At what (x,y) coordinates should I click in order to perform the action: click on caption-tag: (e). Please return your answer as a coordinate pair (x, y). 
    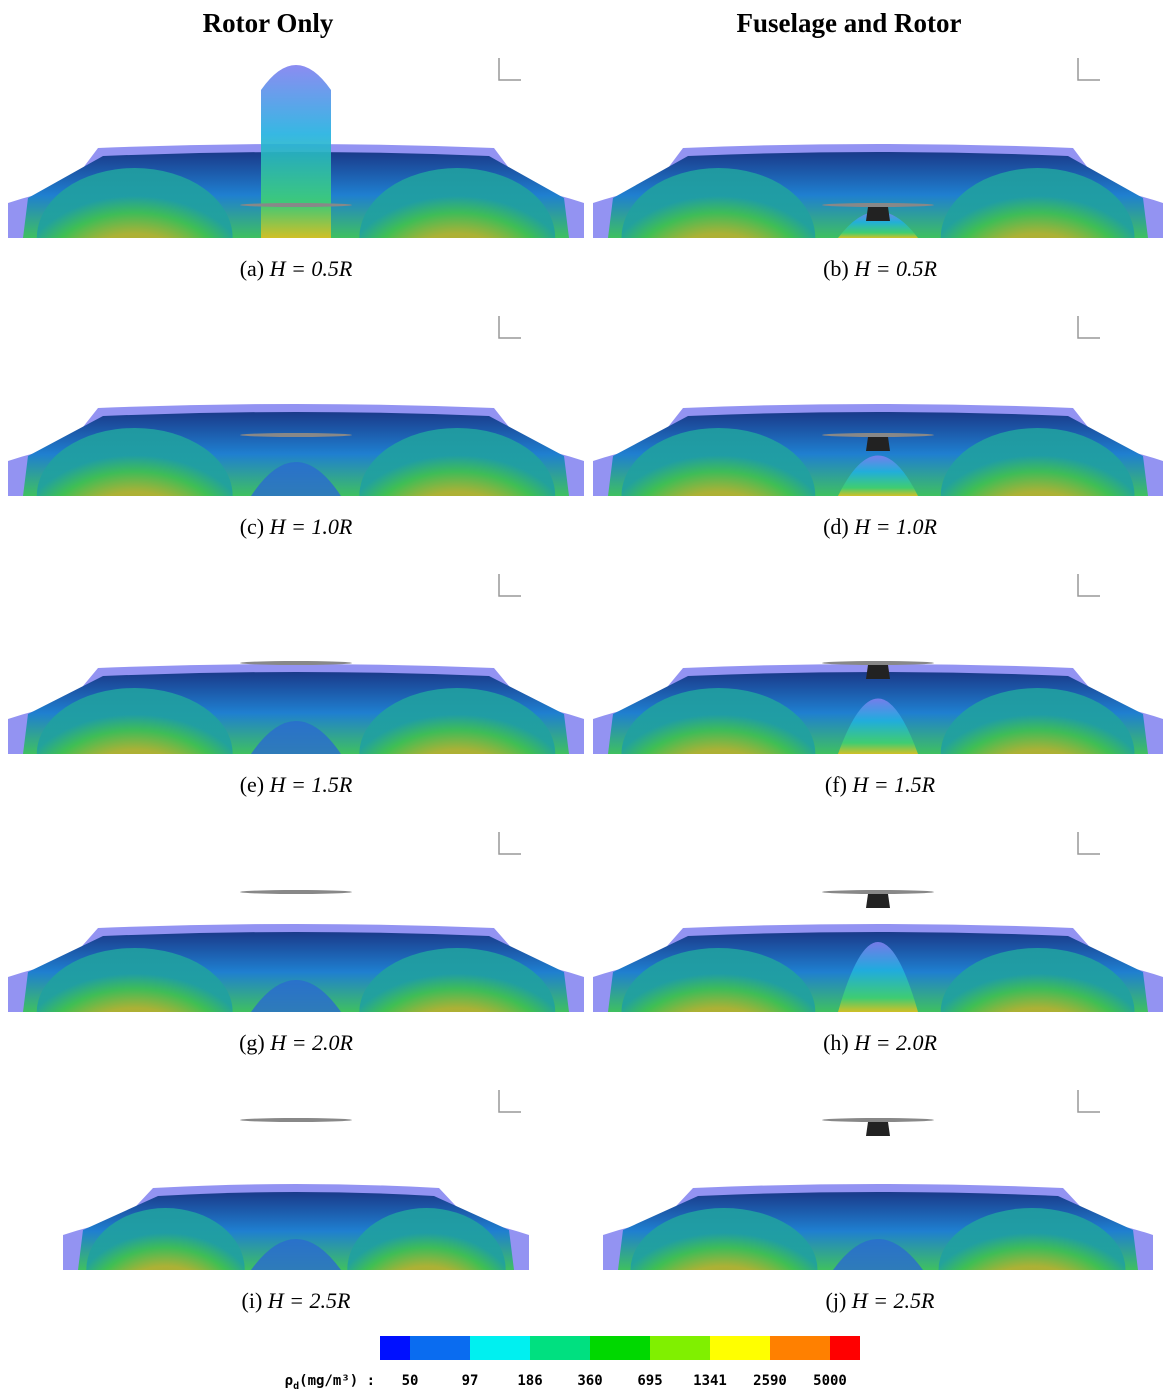
    Looking at the image, I should click on (255, 784).